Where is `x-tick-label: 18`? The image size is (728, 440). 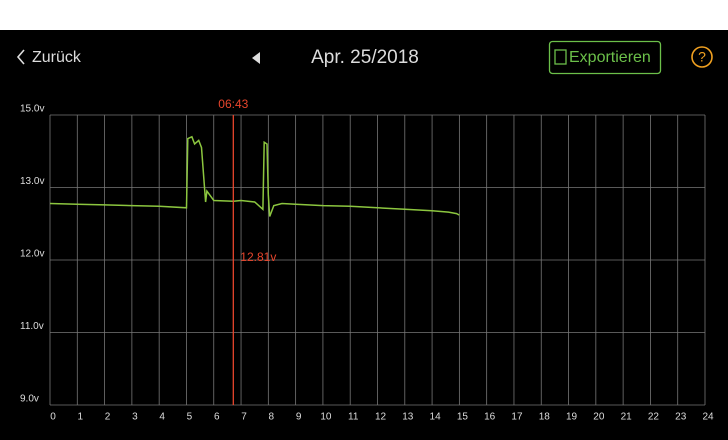
x-tick-label: 18 is located at coordinates (545, 417).